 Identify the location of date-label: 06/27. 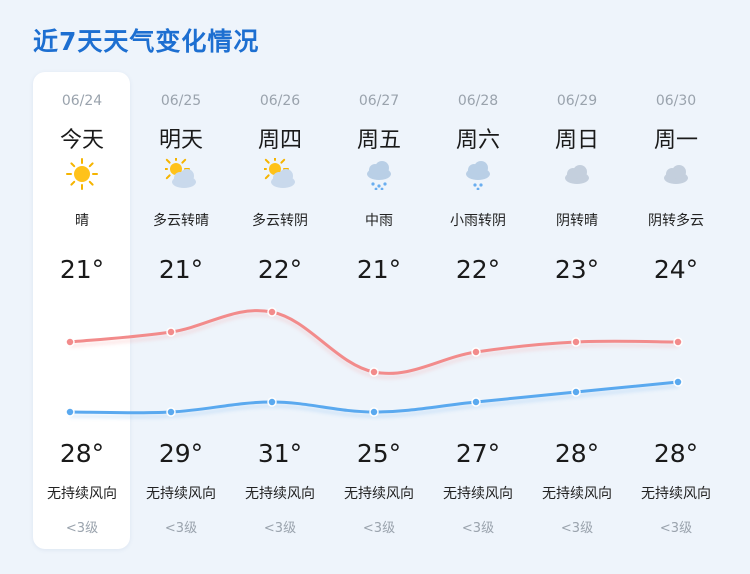
(379, 101).